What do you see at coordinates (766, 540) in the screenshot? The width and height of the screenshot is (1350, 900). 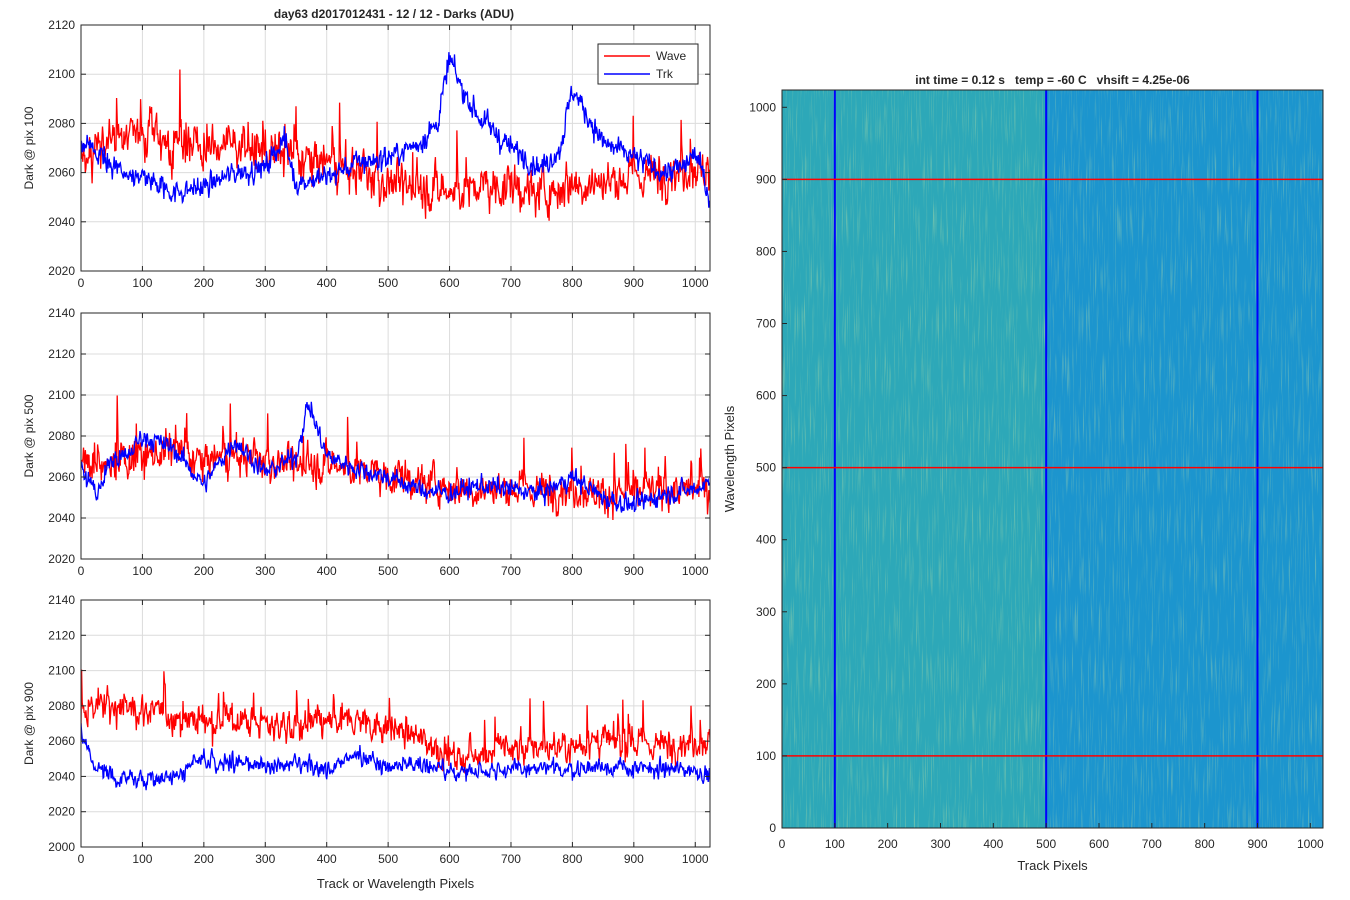 I see `y-tick-label: 400` at bounding box center [766, 540].